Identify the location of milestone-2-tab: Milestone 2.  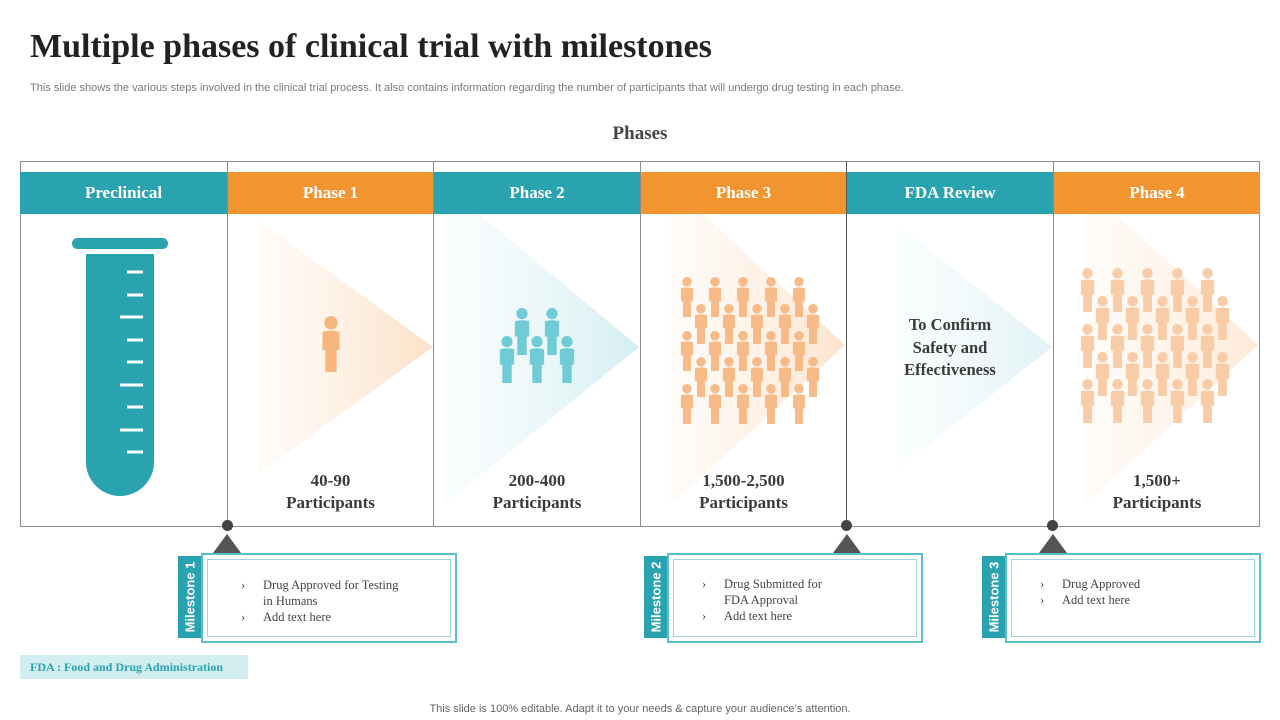
(656, 597).